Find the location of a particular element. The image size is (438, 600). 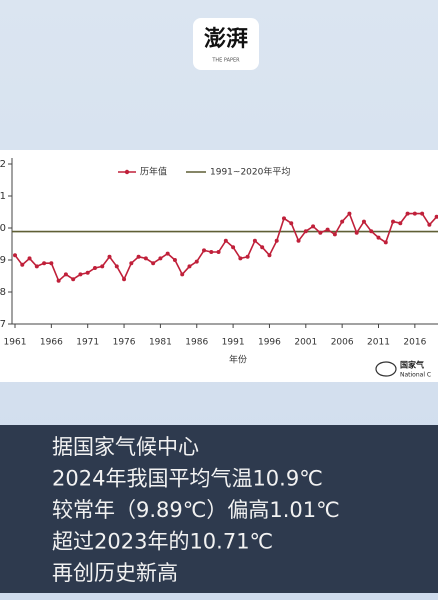

logo-box is located at coordinates (226, 44).